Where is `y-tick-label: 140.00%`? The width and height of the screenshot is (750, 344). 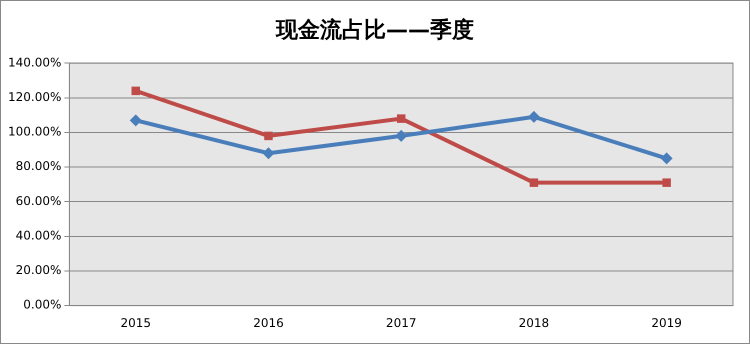 y-tick-label: 140.00% is located at coordinates (35, 62).